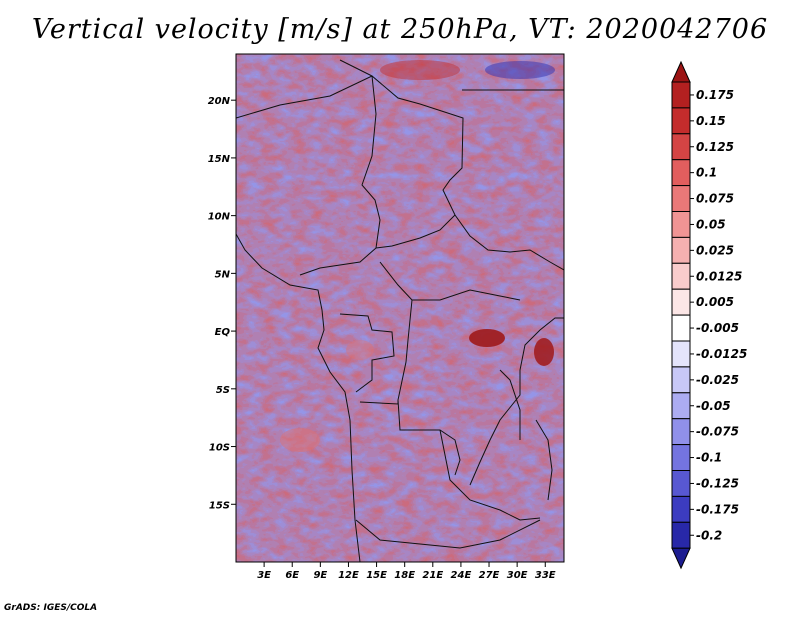 Image resolution: width=800 pixels, height=618 pixels. I want to click on colorbar-label: 0.025, so click(715, 250).